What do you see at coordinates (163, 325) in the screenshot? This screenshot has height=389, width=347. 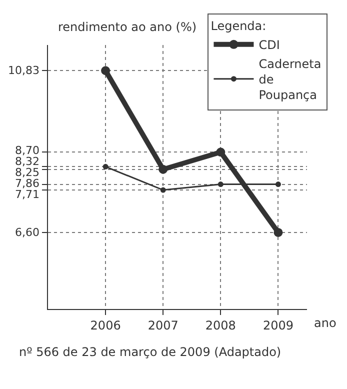 I see `x-tick-label: 2007` at bounding box center [163, 325].